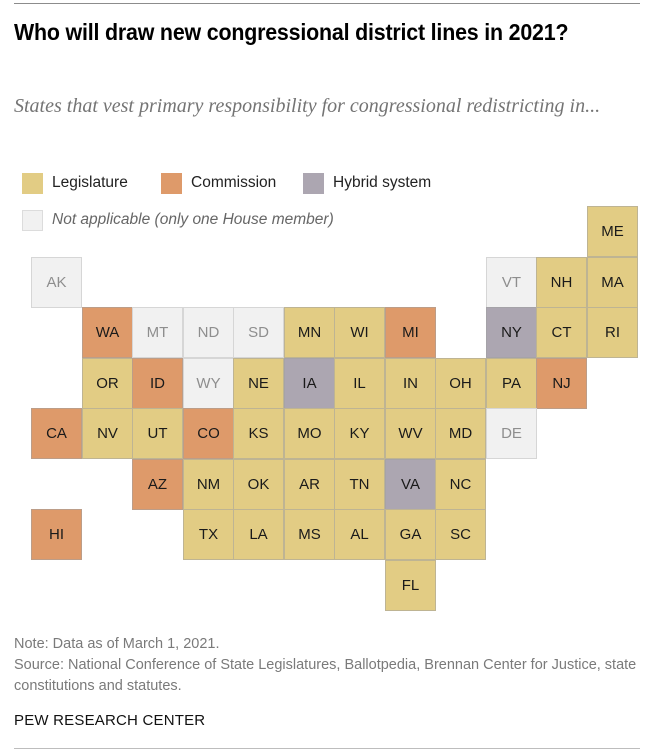 The height and width of the screenshot is (756, 654). I want to click on state-label: MI, so click(410, 332).